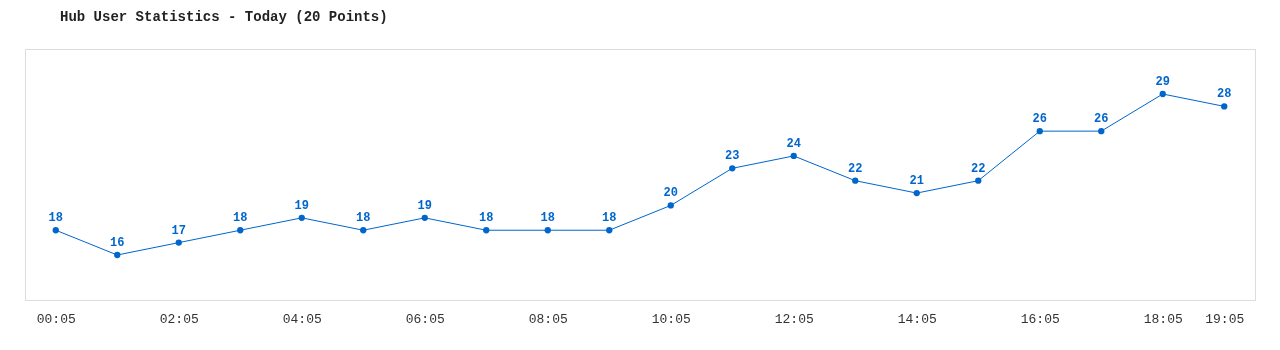  I want to click on data-label: 16, so click(117, 243).